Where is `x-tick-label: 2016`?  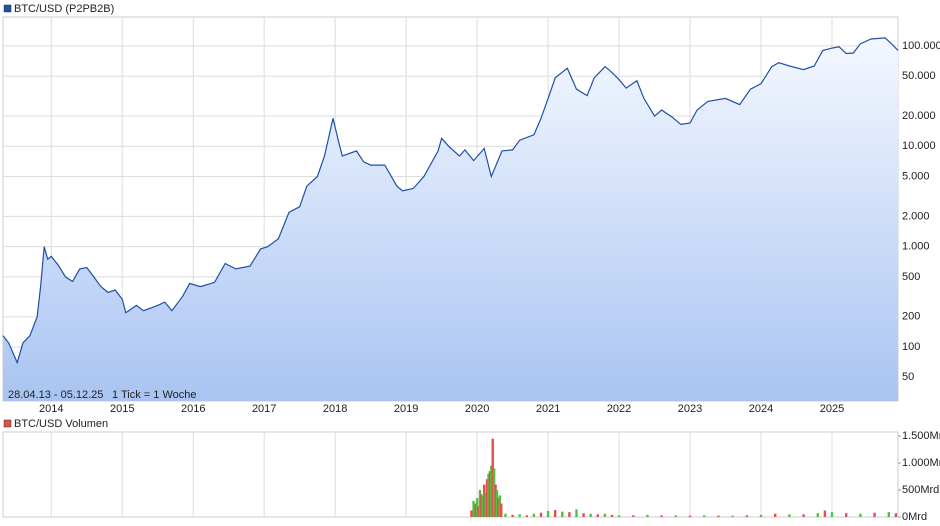 x-tick-label: 2016 is located at coordinates (193, 409).